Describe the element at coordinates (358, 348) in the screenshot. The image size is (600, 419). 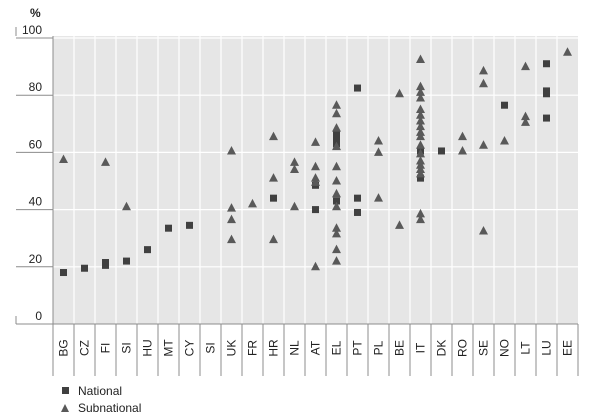
I see `x-category-label: PT` at that location.